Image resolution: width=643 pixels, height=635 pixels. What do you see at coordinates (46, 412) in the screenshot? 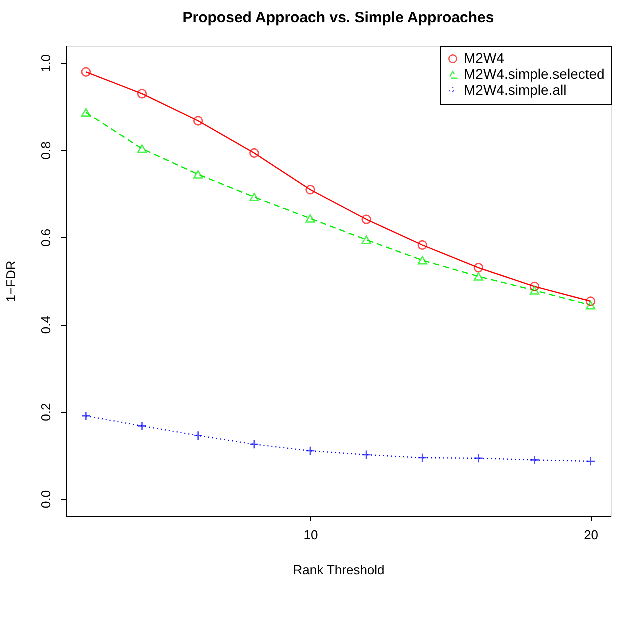
I see `y-tick-label: 0.2` at bounding box center [46, 412].